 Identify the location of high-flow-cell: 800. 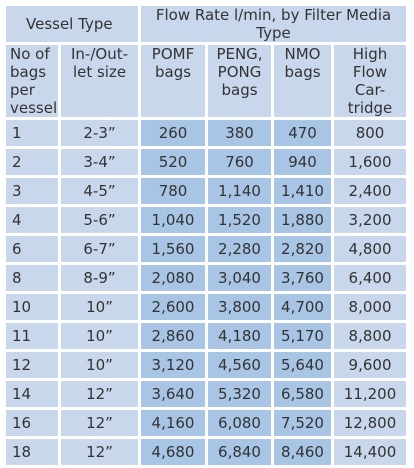
(369, 134).